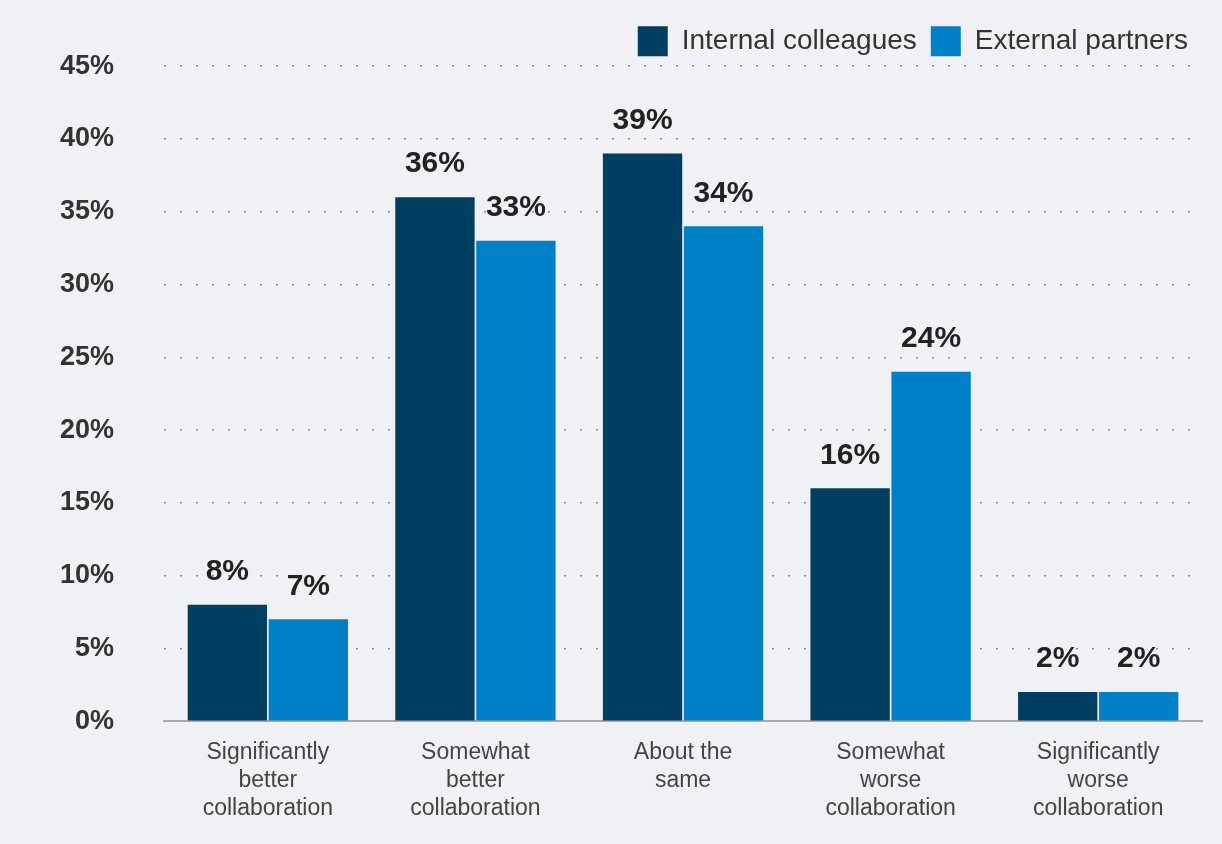  I want to click on data-label: 16%, so click(850, 453).